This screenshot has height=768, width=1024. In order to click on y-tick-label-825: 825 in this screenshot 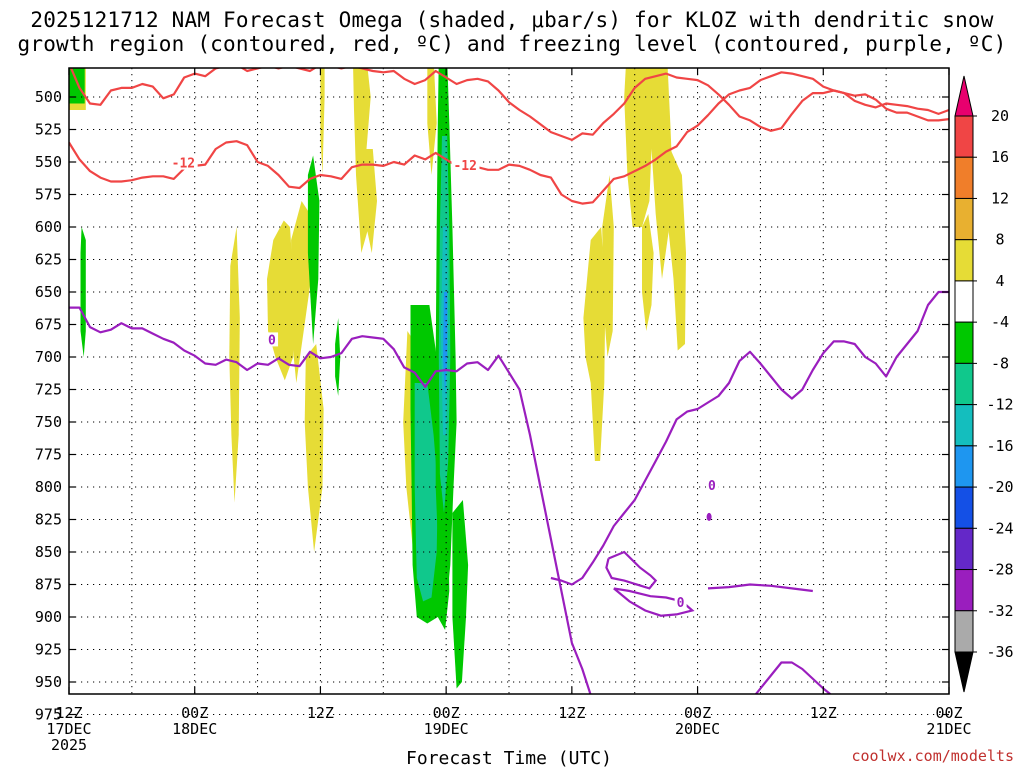, I will do `click(48, 520)`.